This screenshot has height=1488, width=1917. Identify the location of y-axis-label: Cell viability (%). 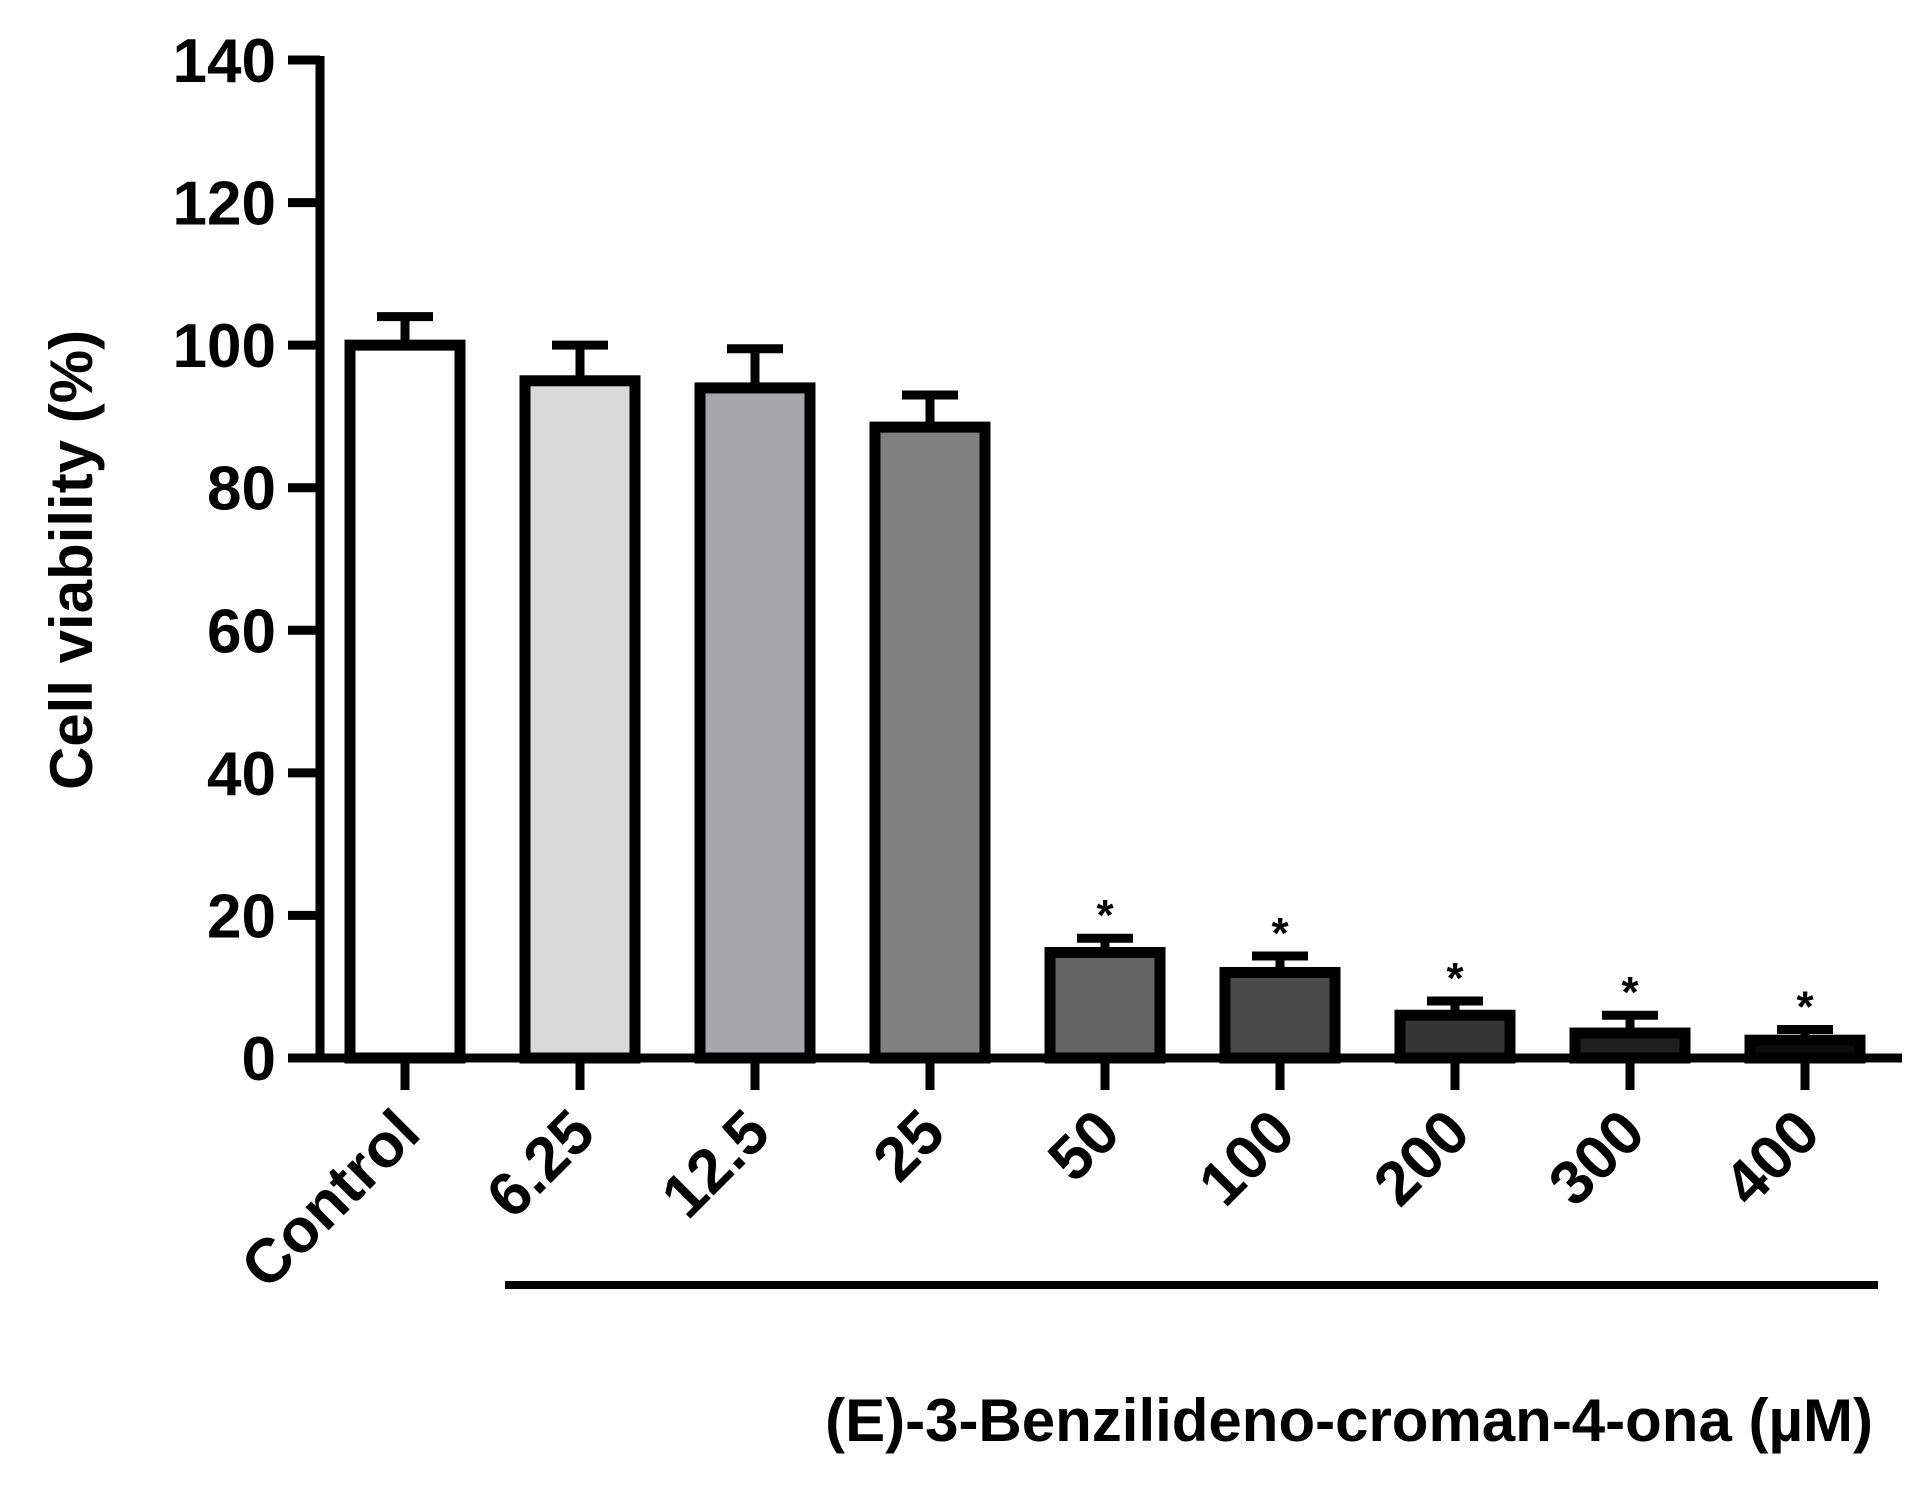
(71, 560).